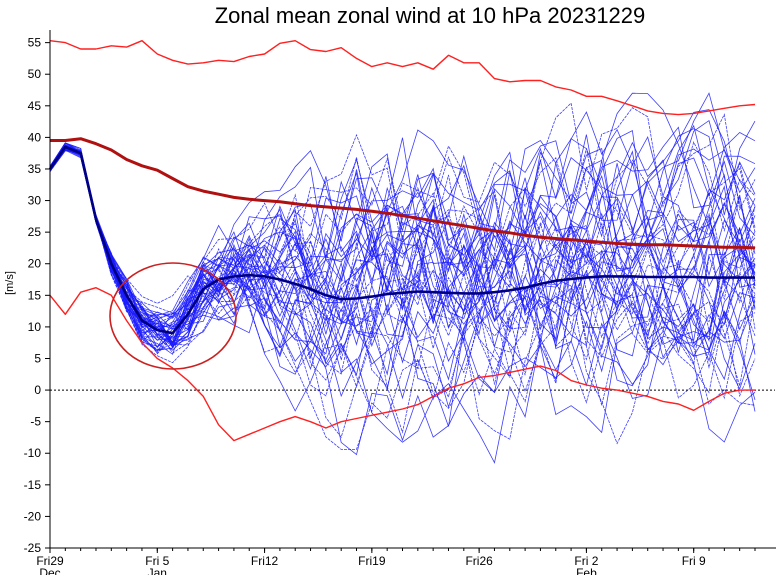  What do you see at coordinates (157, 561) in the screenshot?
I see `x-tick-label: Fri 5` at bounding box center [157, 561].